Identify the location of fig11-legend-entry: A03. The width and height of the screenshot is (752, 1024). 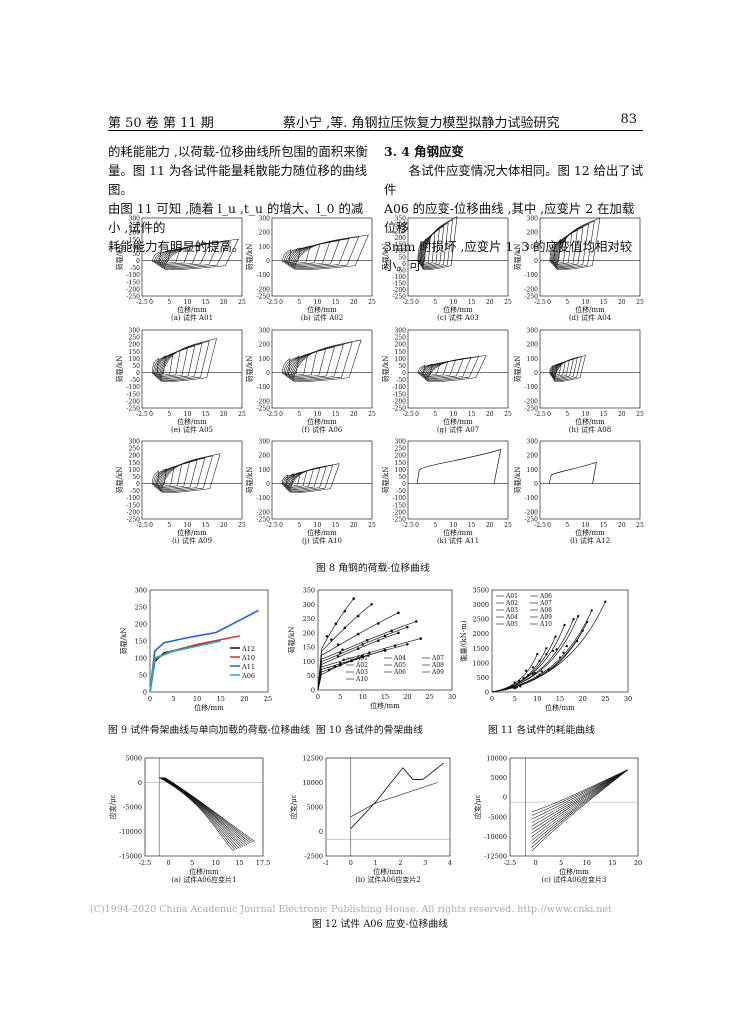
(511, 610).